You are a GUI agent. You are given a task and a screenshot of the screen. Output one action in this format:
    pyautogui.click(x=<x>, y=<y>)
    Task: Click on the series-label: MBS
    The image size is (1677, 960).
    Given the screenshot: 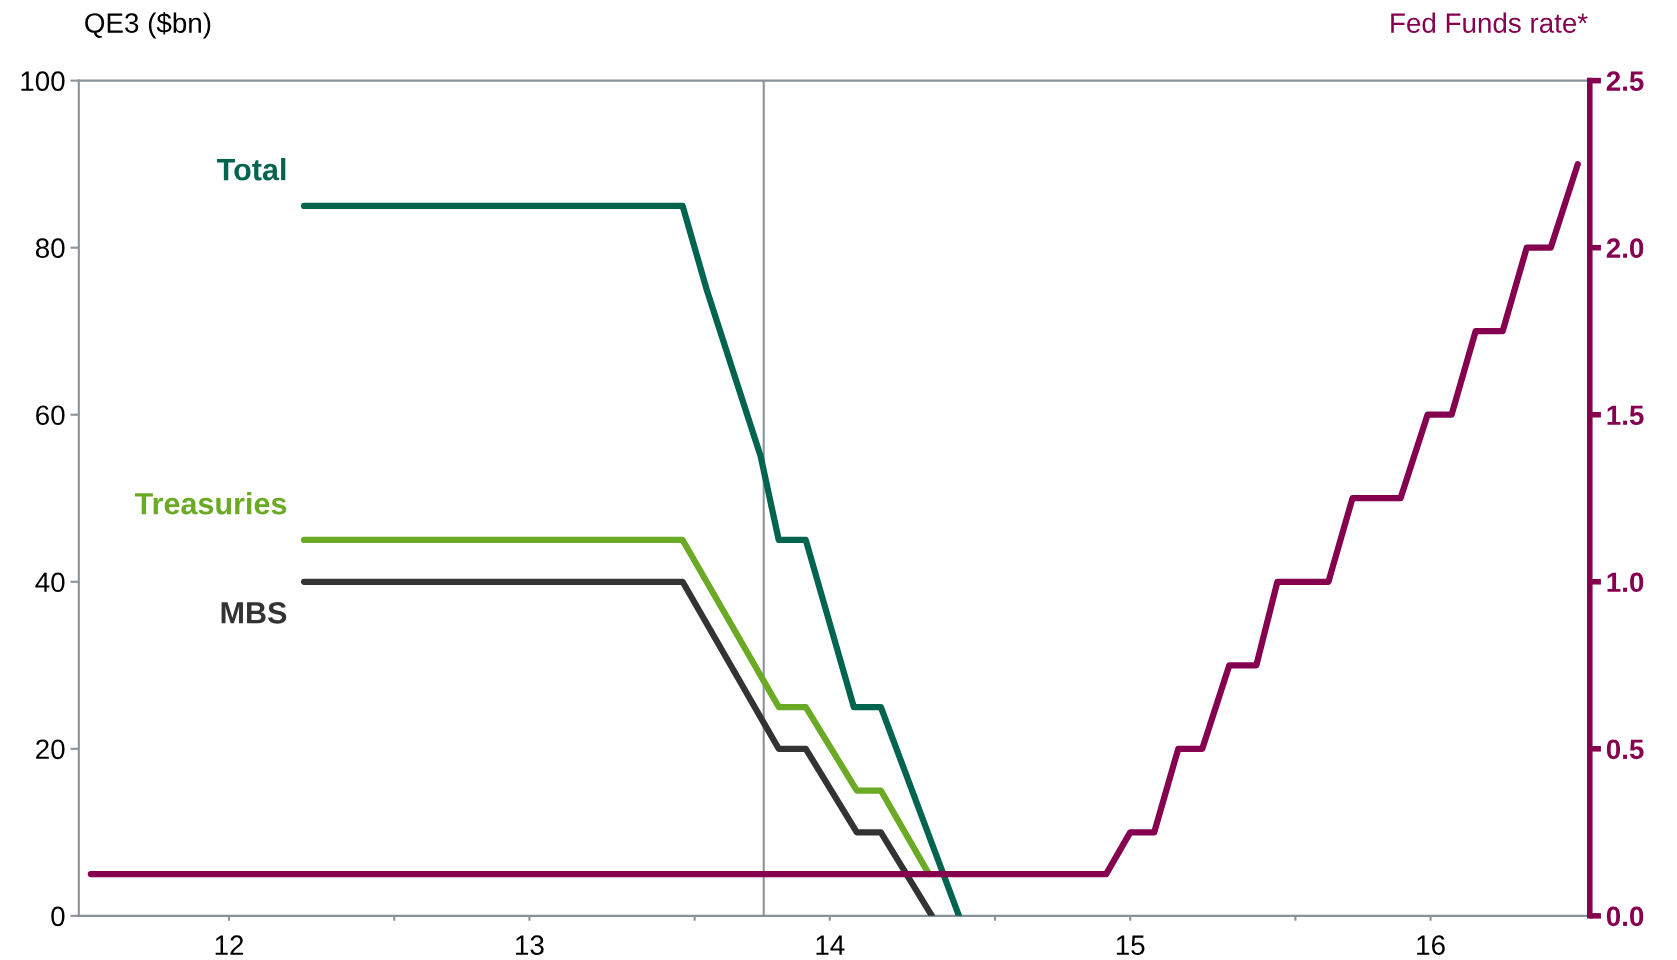 What is the action you would take?
    pyautogui.click(x=254, y=613)
    